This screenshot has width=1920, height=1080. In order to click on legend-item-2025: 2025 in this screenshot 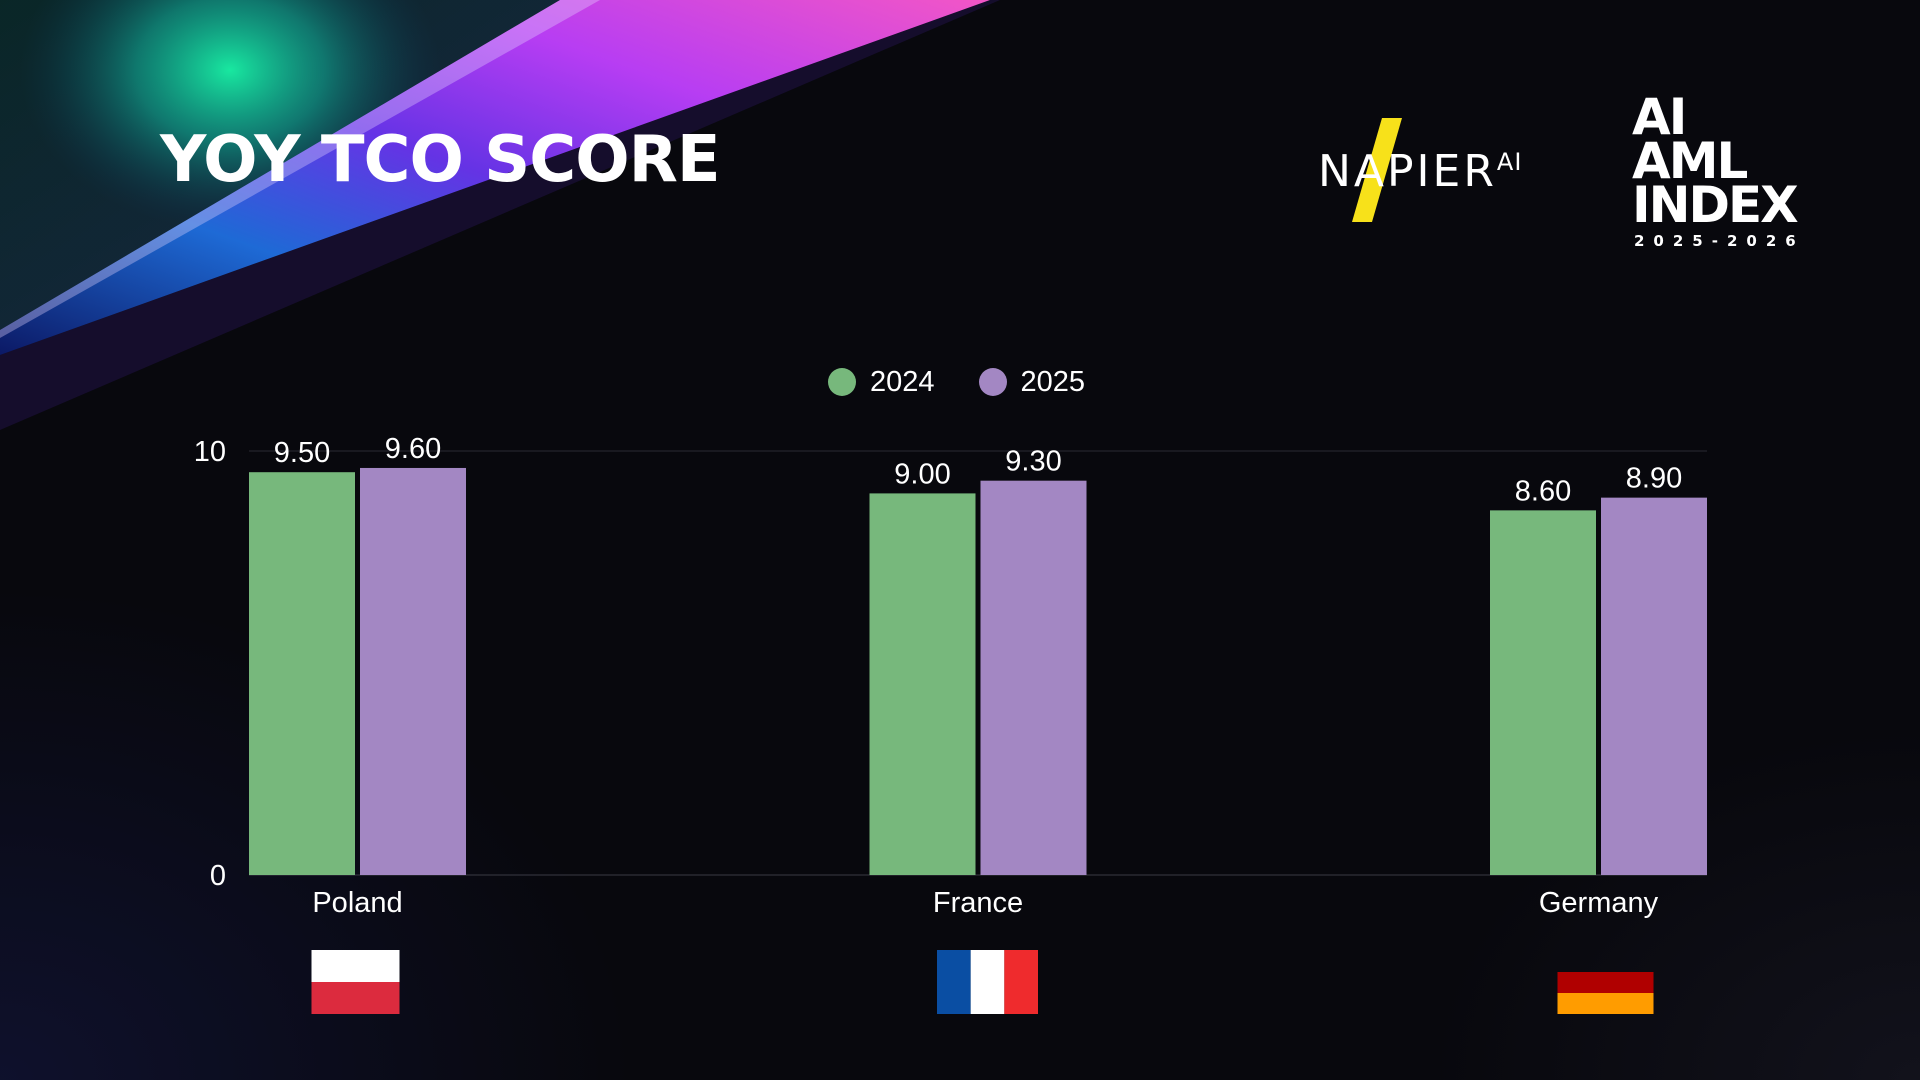, I will do `click(1032, 382)`.